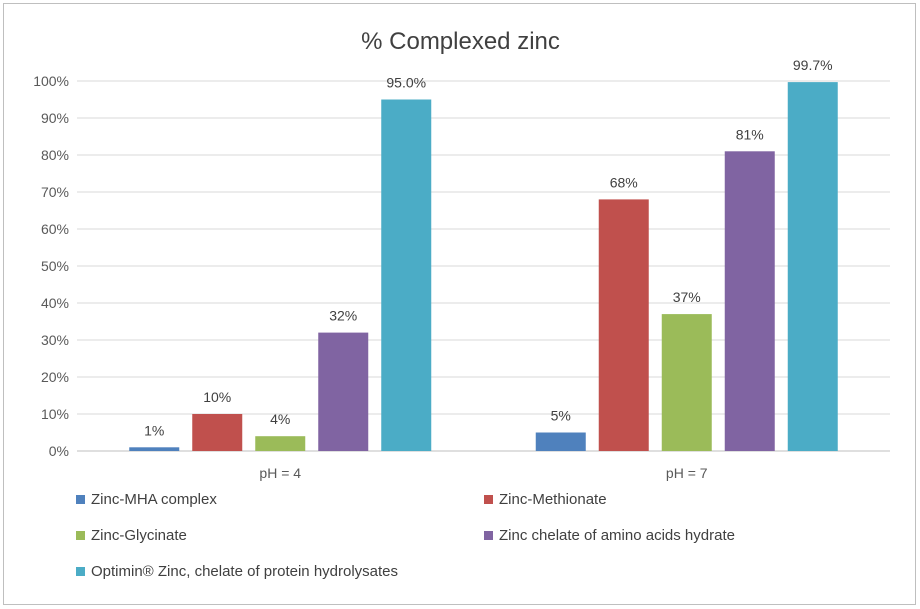 The image size is (920, 609). Describe the element at coordinates (813, 65) in the screenshot. I see `data-label: 99.7%` at that location.